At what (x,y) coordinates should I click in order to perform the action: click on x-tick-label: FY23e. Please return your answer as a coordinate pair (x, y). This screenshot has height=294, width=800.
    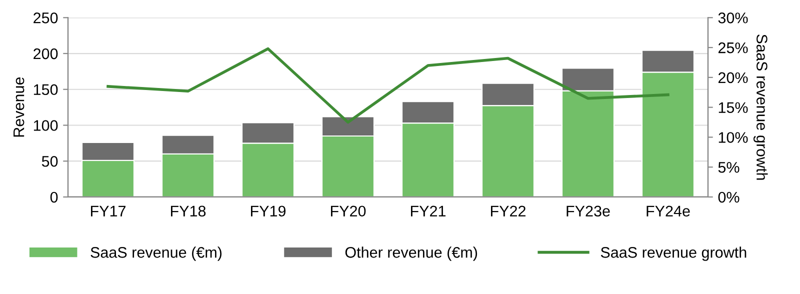
    Looking at the image, I should click on (588, 211).